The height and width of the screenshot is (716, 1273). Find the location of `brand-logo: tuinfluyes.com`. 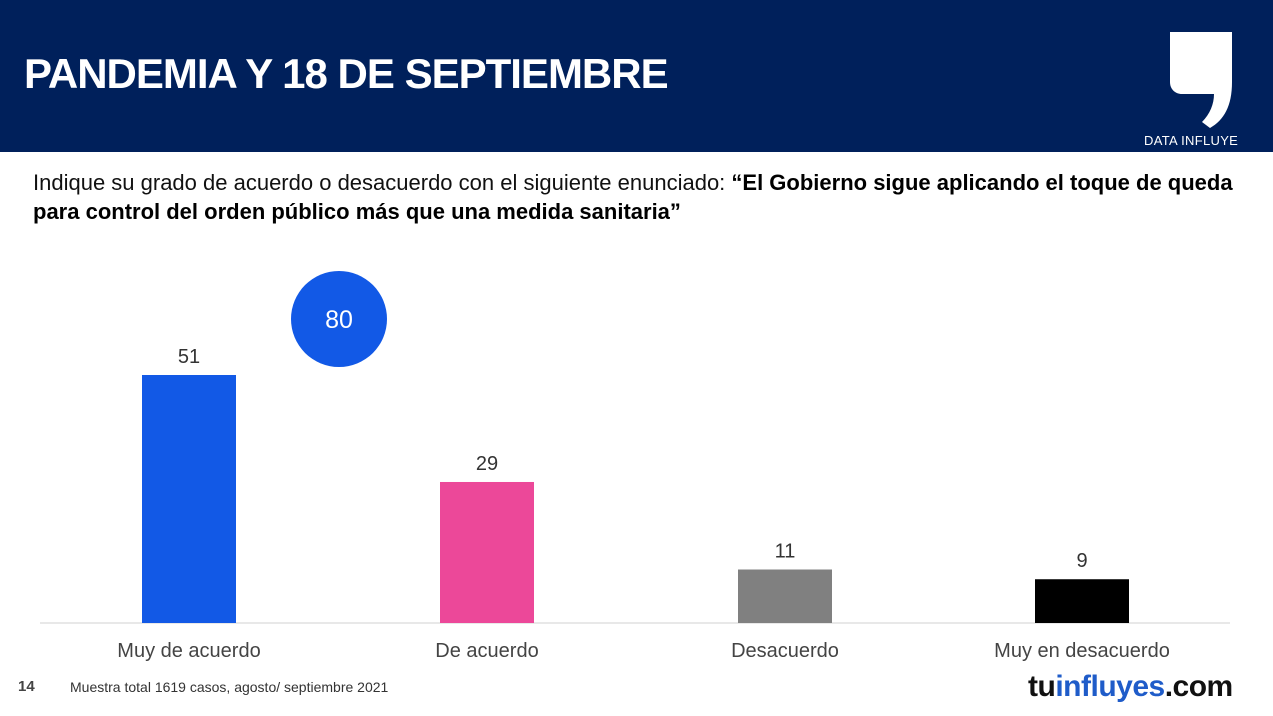

brand-logo: tuinfluyes.com is located at coordinates (1130, 687).